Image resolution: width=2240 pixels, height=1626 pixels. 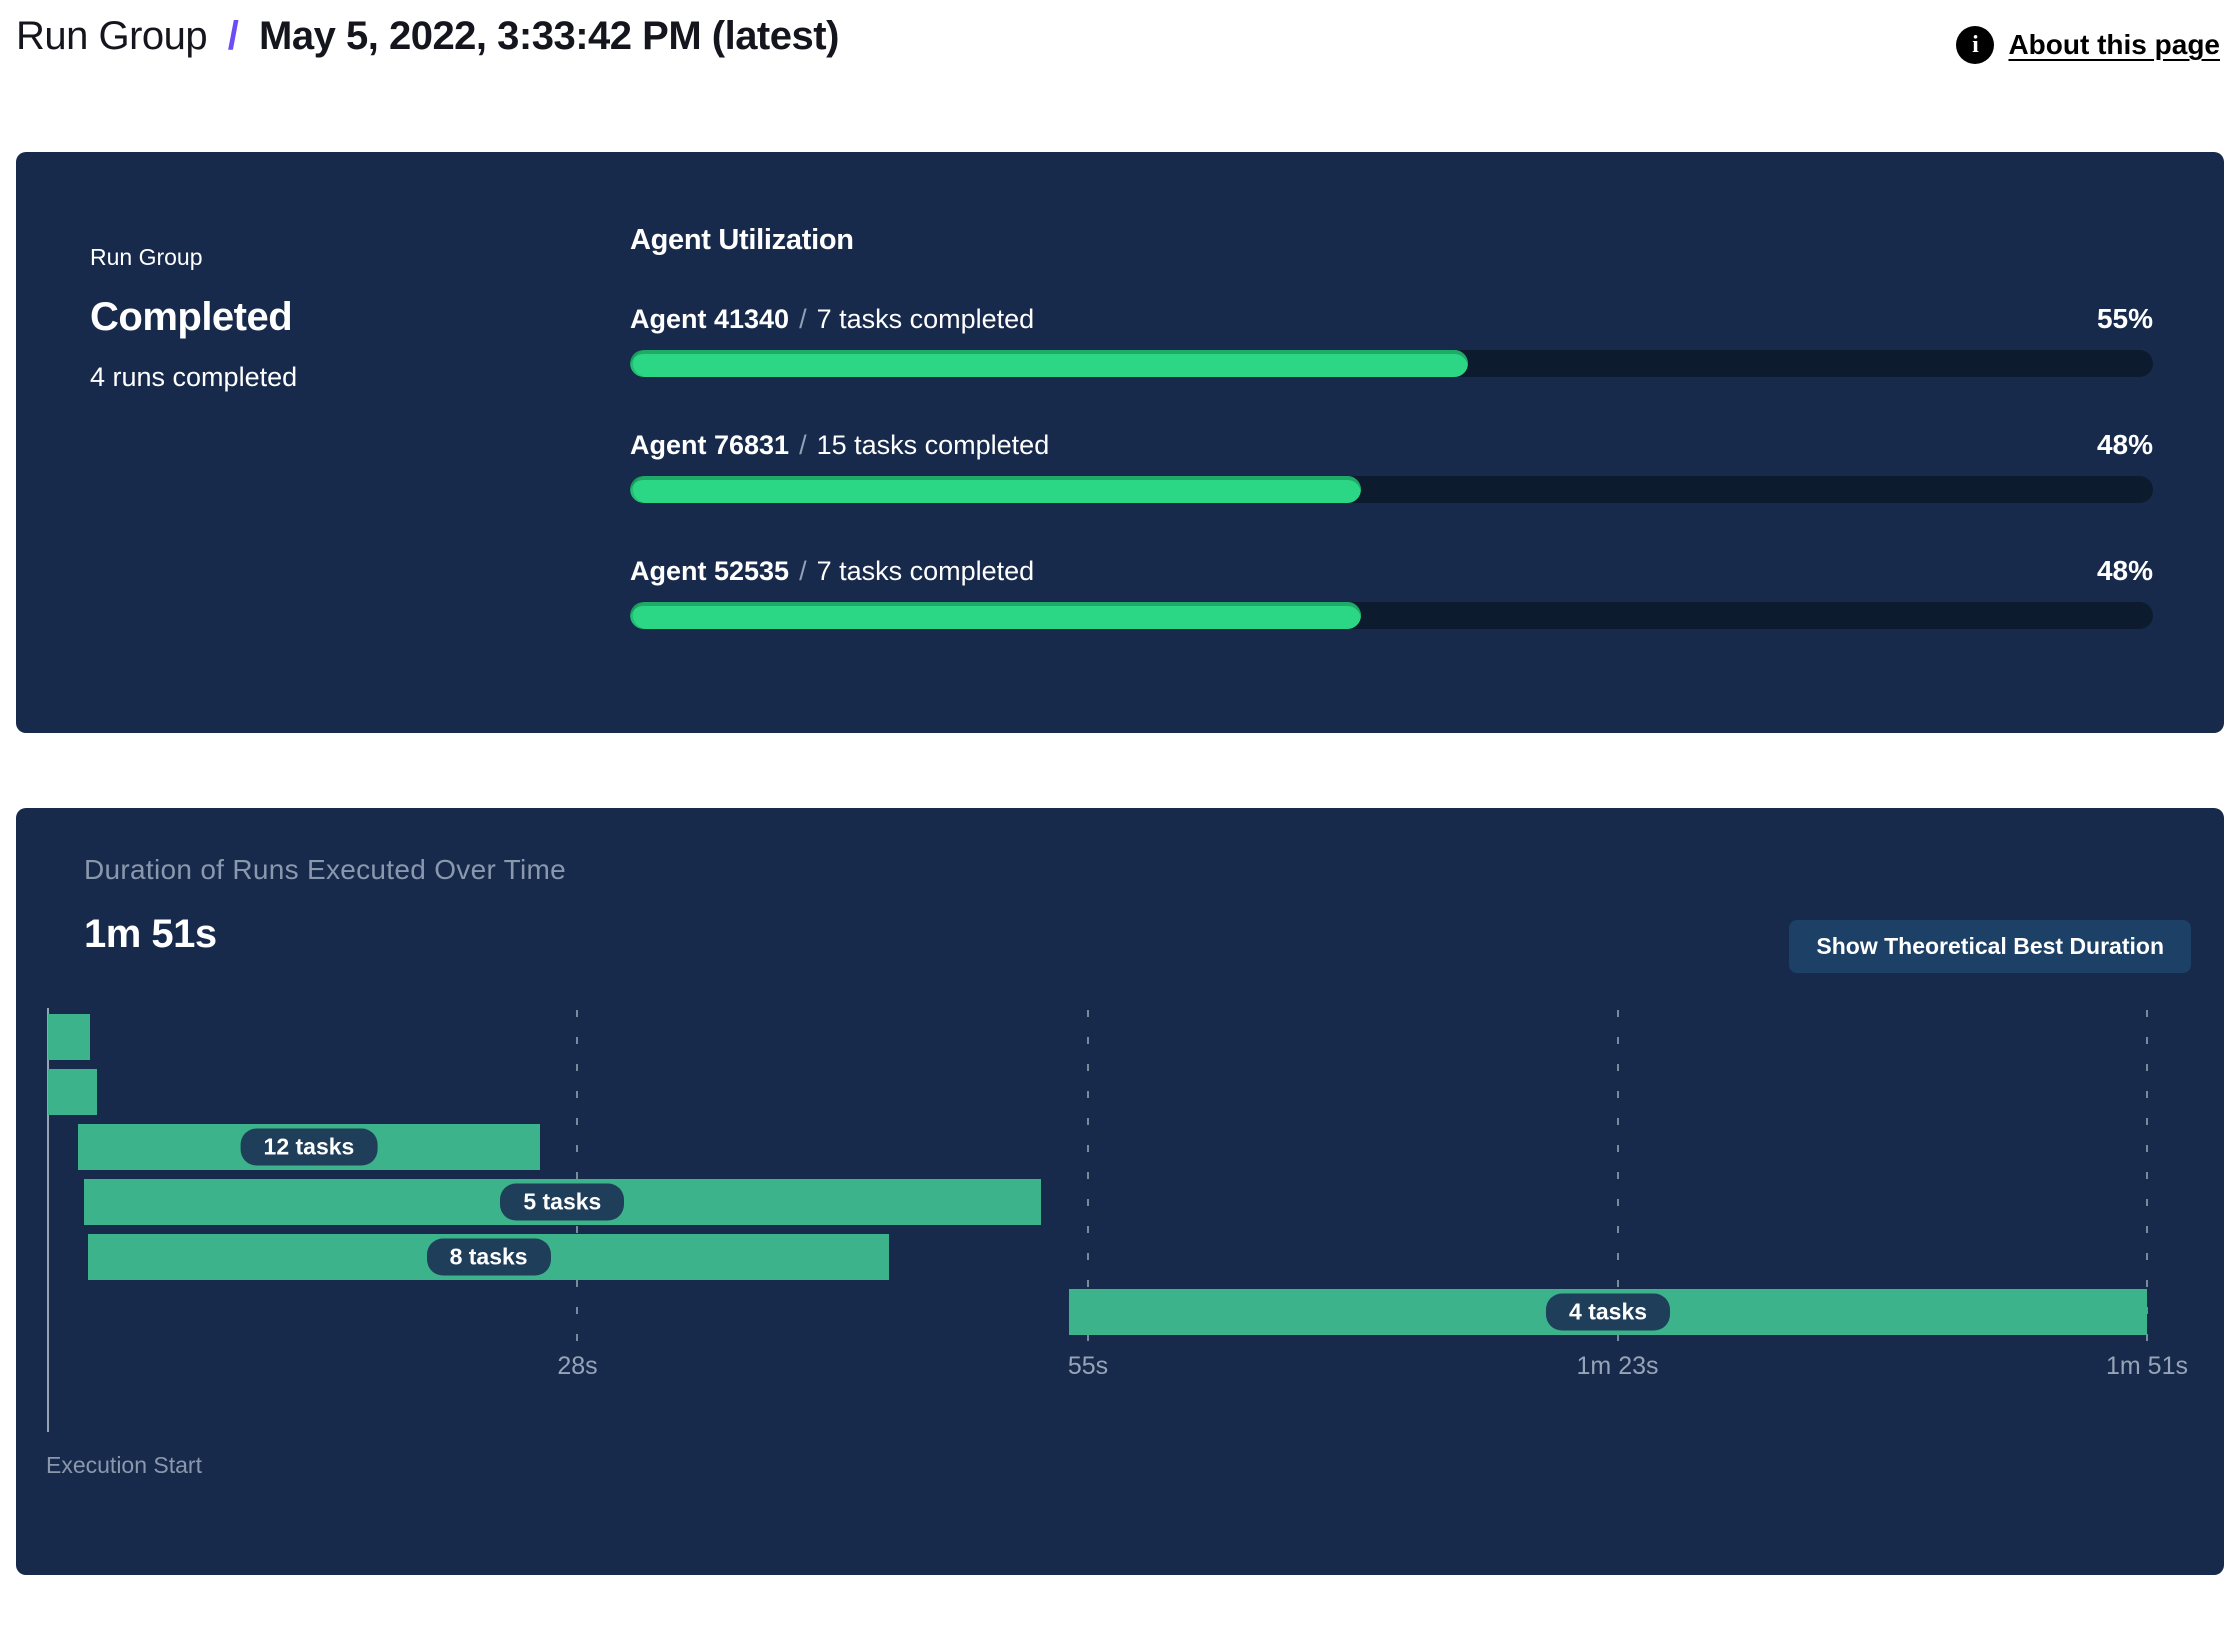 What do you see at coordinates (1097, 1202) in the screenshot?
I see `gantt-row: 5 tasks` at bounding box center [1097, 1202].